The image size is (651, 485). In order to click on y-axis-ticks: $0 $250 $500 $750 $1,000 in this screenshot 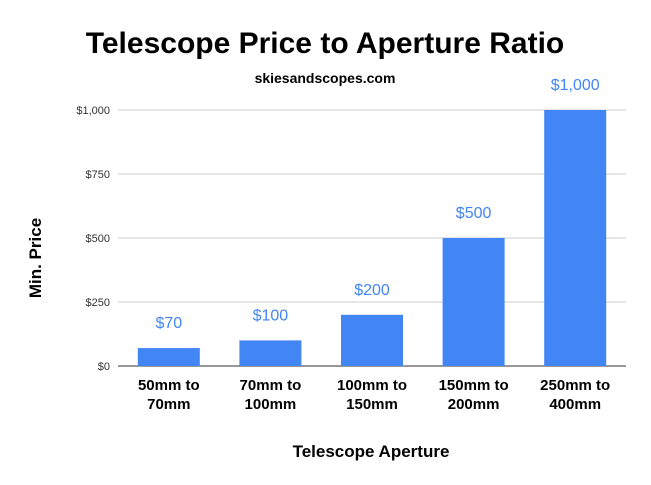, I will do `click(93, 239)`.